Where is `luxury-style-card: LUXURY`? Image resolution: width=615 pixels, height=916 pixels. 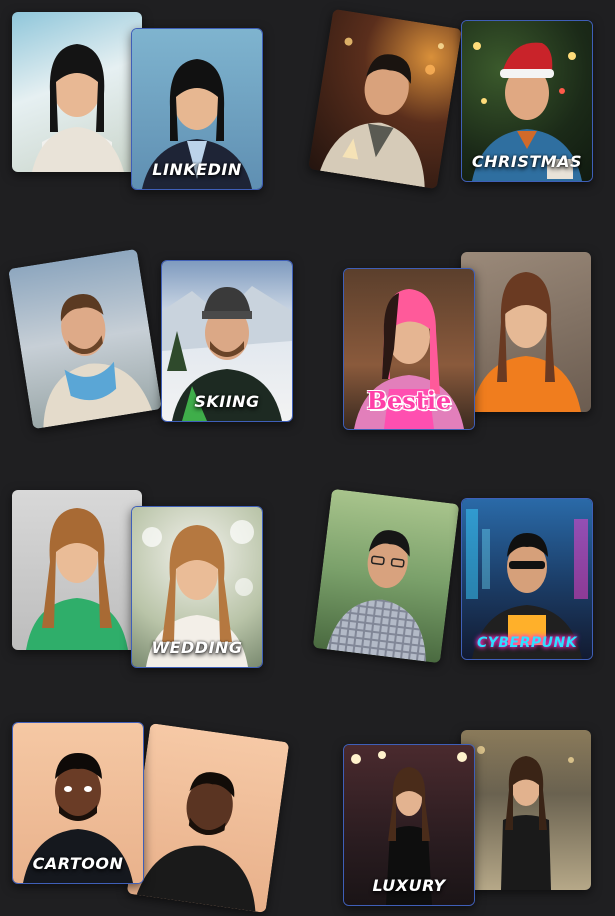 luxury-style-card: LUXURY is located at coordinates (409, 825).